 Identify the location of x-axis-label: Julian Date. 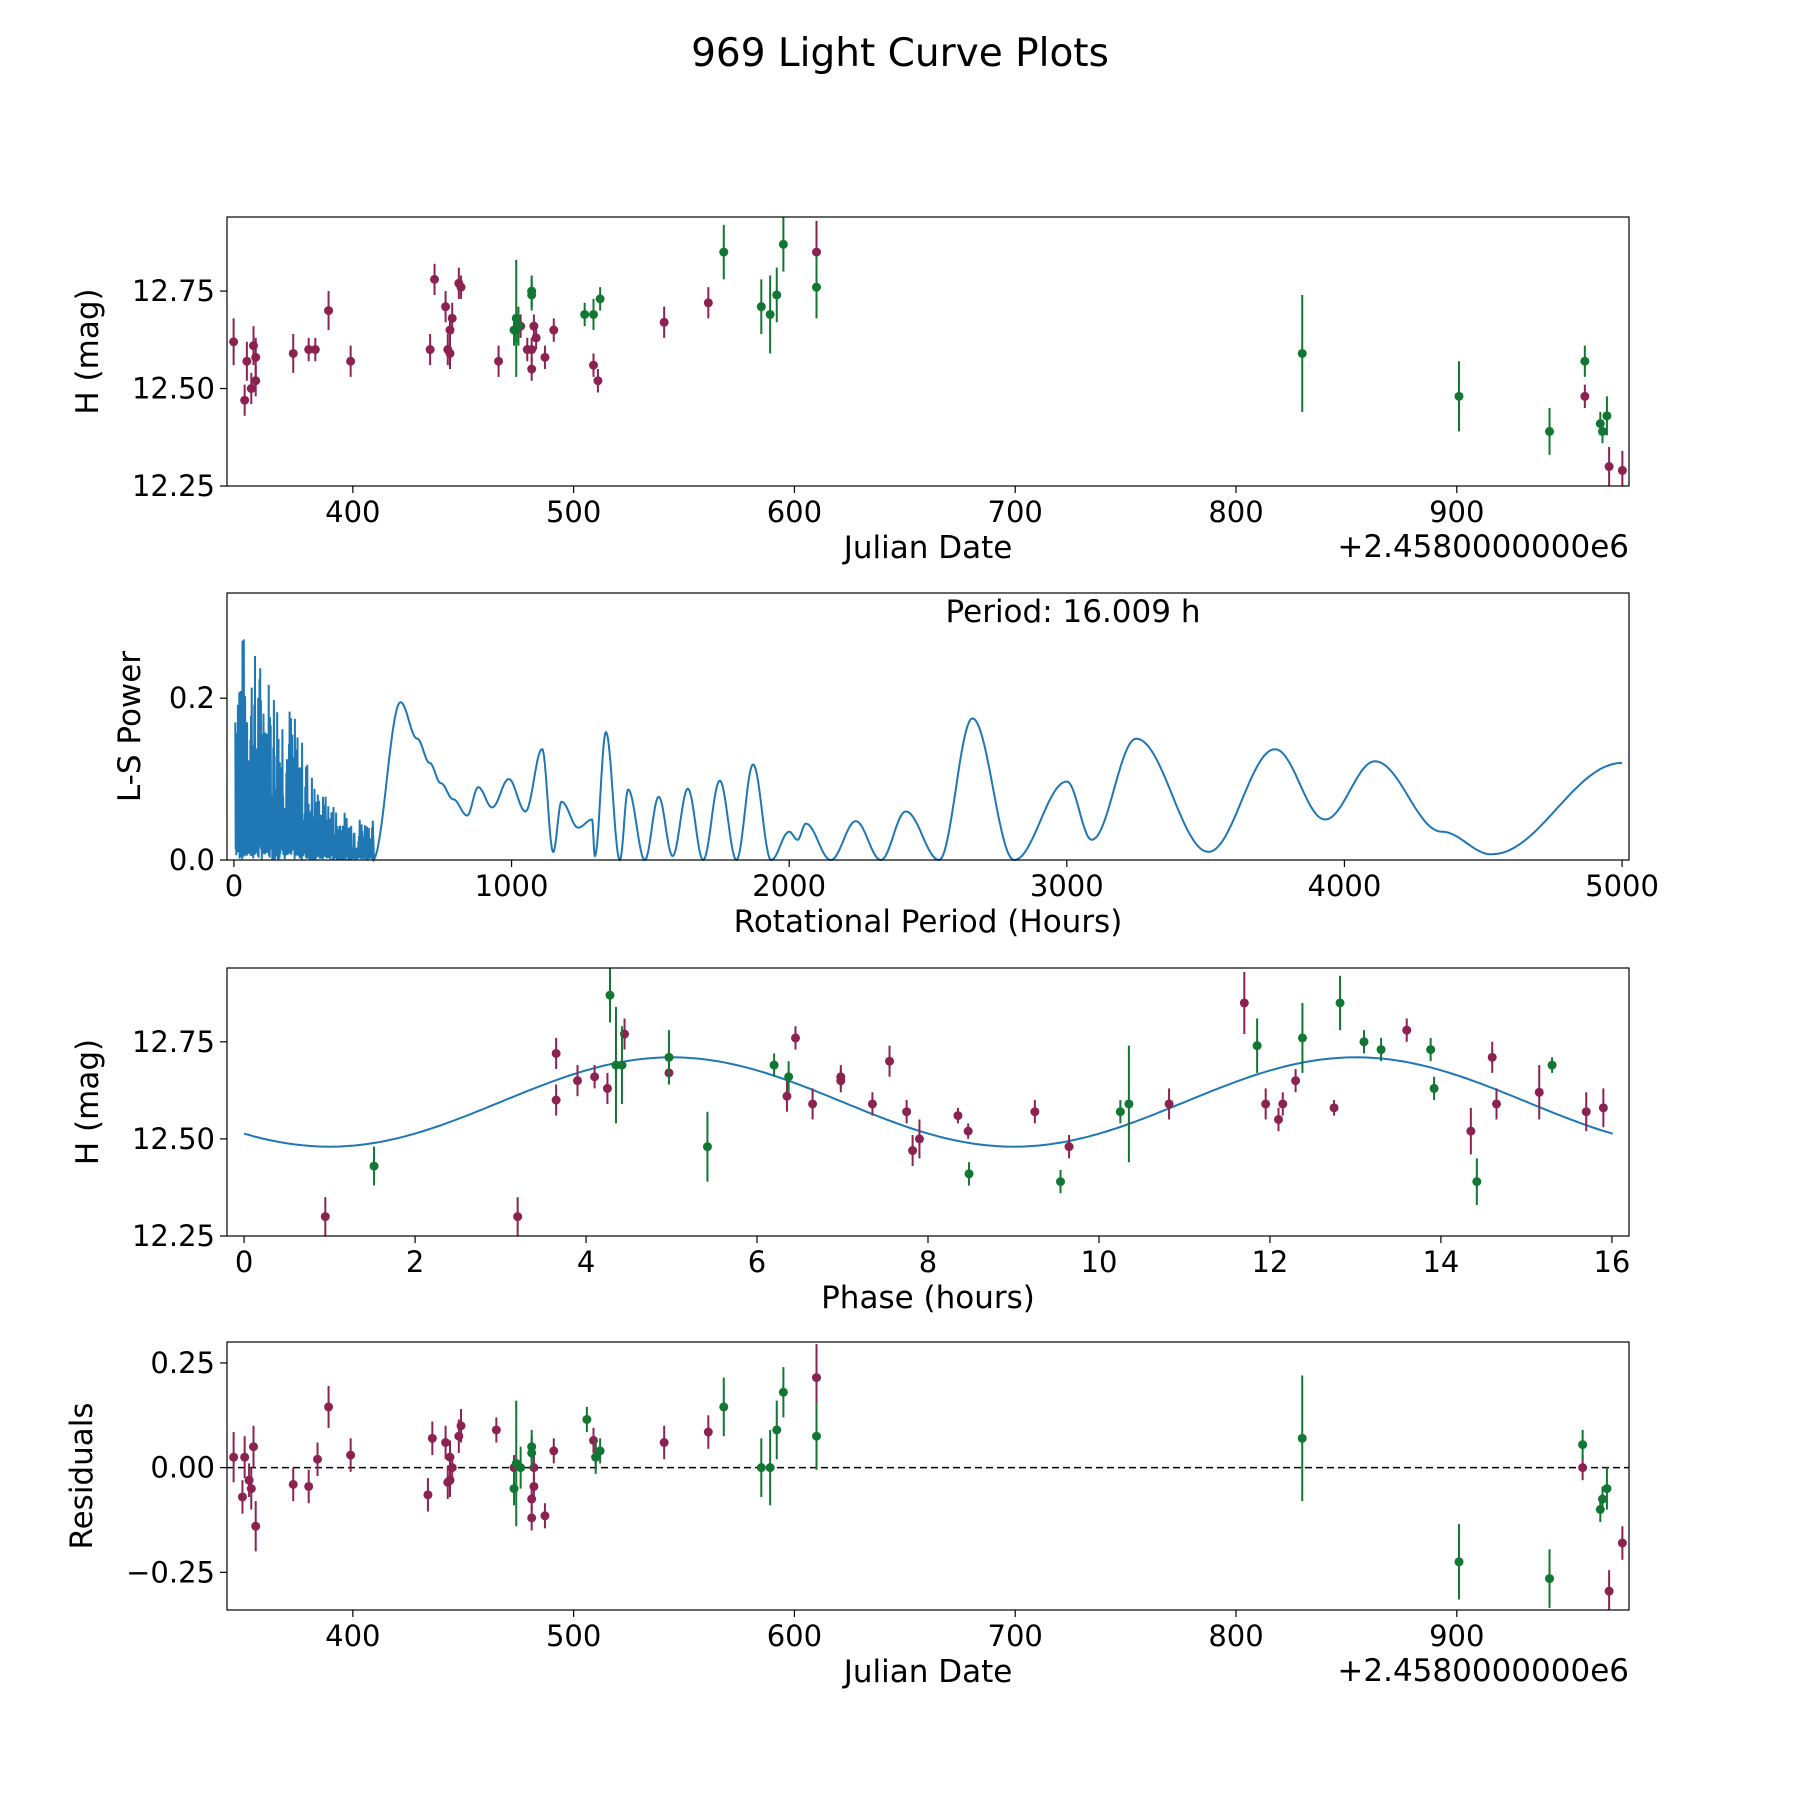
(927, 1672).